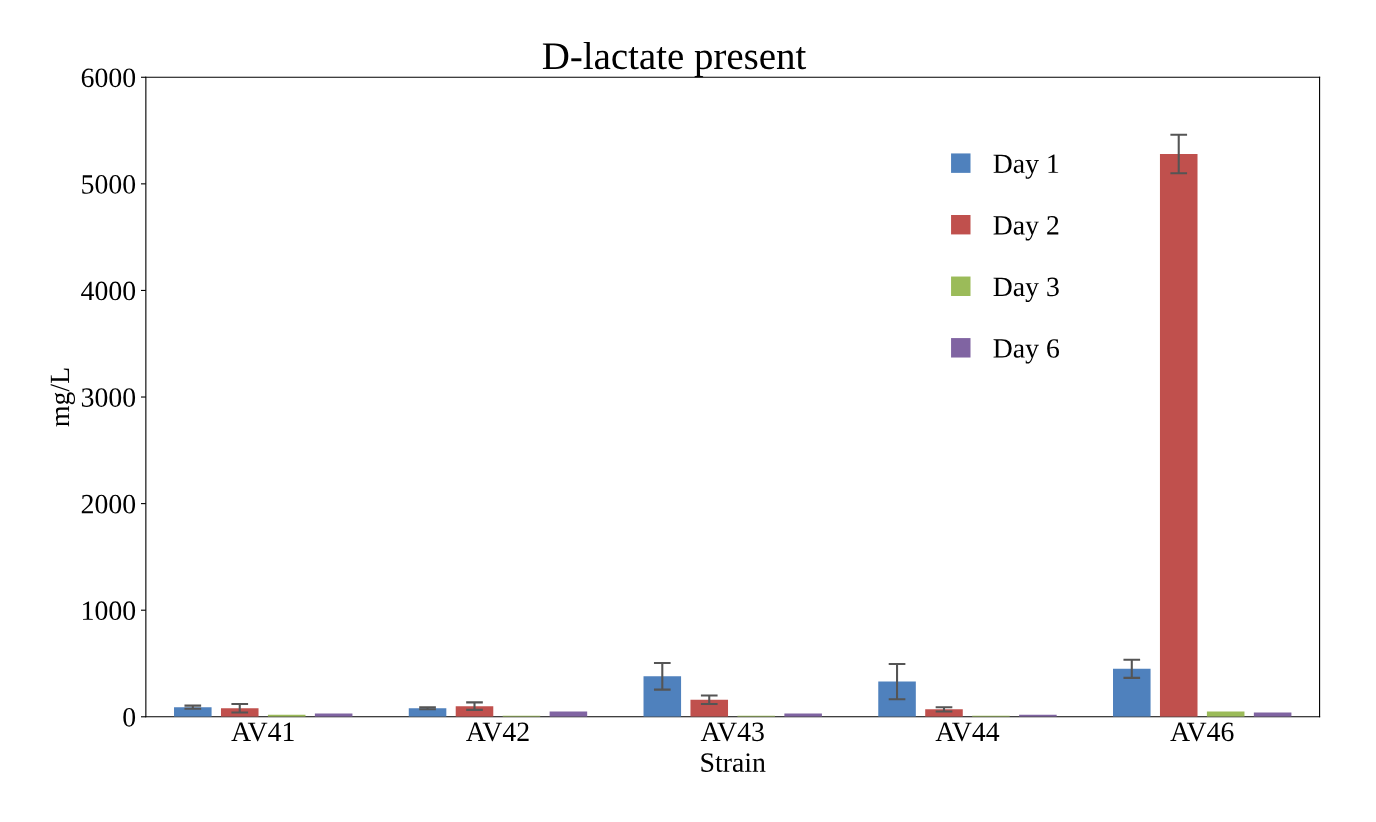 This screenshot has width=1376, height=822. I want to click on y-tick-label: 3000, so click(108, 397).